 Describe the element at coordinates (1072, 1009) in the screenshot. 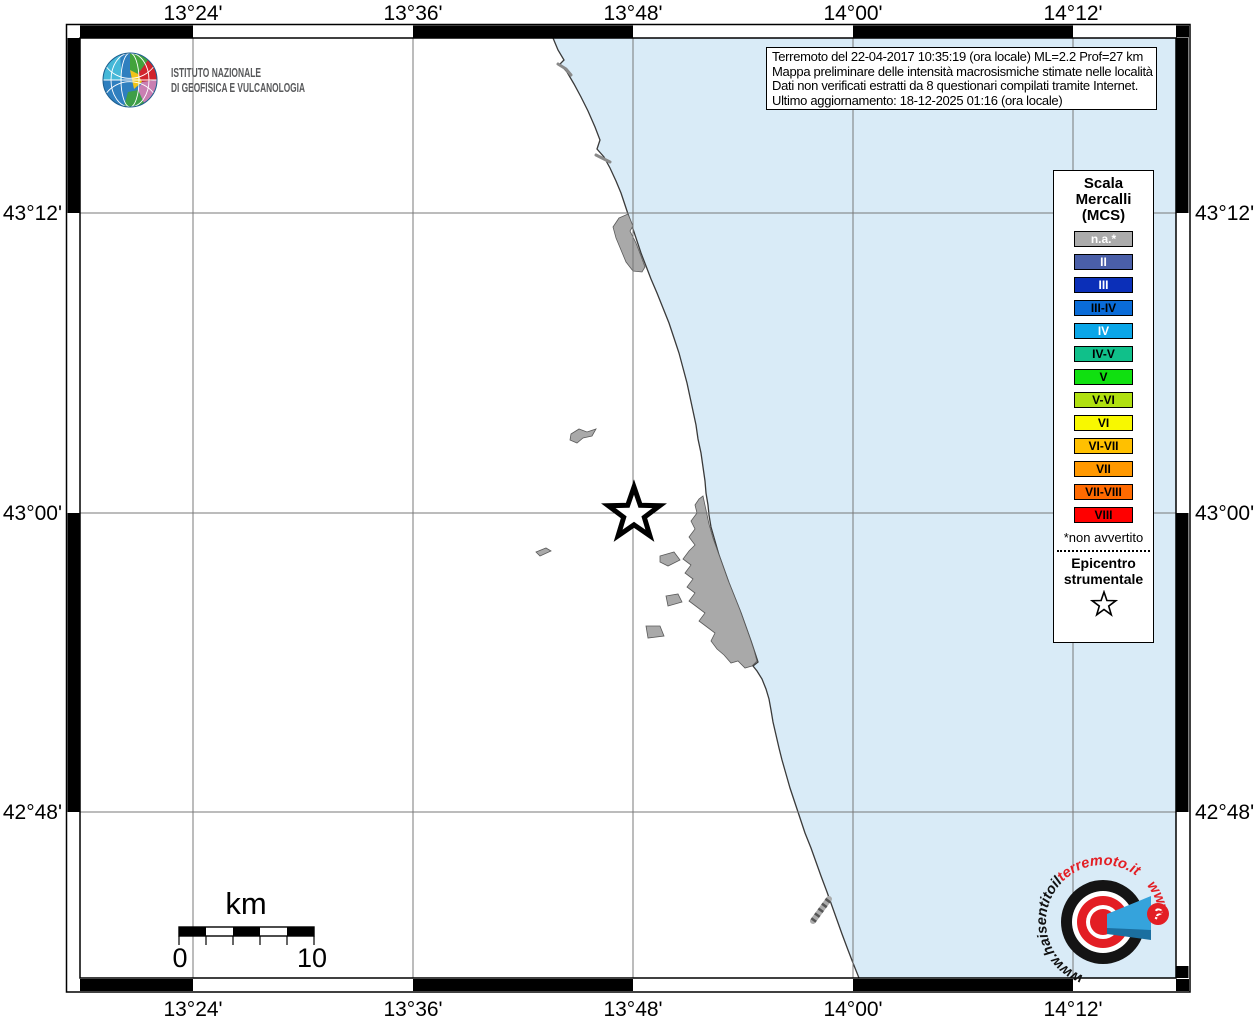

I see `axis-label-bottom: 14°12'` at that location.